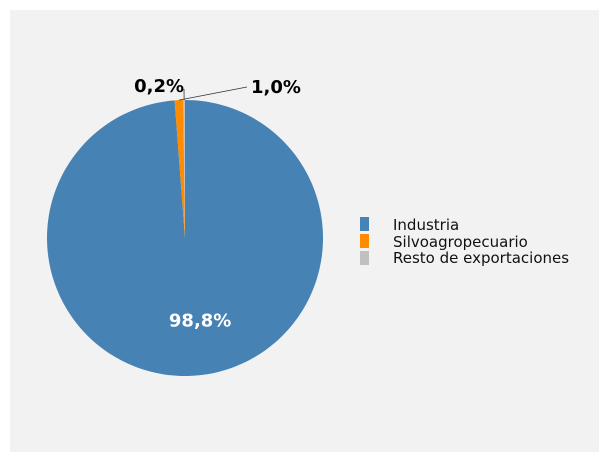  What do you see at coordinates (179, 169) in the screenshot?
I see `slice-silvoagropecuario` at bounding box center [179, 169].